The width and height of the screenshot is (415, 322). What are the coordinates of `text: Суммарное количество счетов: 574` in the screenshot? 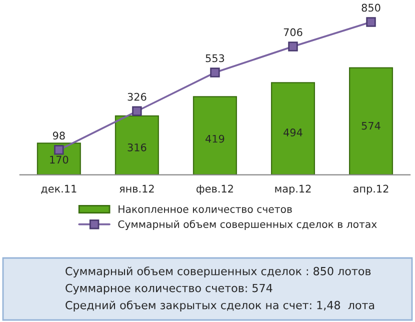 It's located at (169, 289).